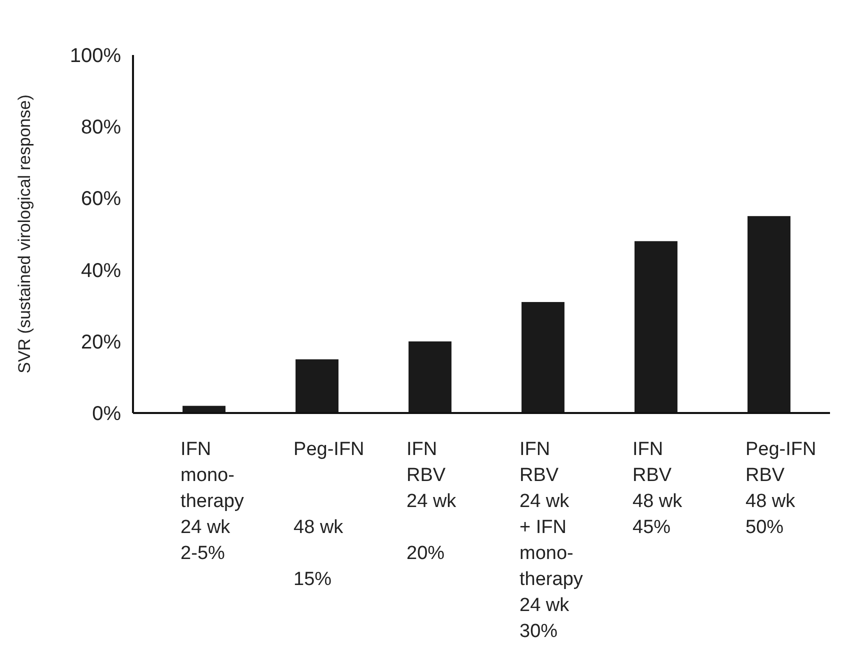  What do you see at coordinates (101, 271) in the screenshot?
I see `y-tick-label: 40%` at bounding box center [101, 271].